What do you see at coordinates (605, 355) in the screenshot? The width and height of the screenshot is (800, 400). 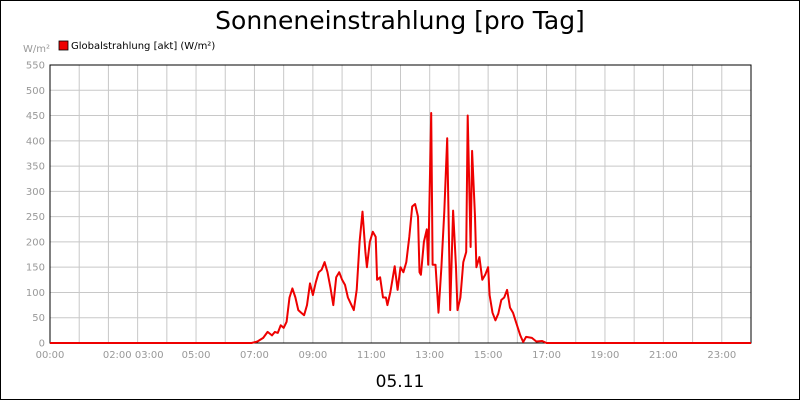 I see `x-tick-label: 19:00` at bounding box center [605, 355].